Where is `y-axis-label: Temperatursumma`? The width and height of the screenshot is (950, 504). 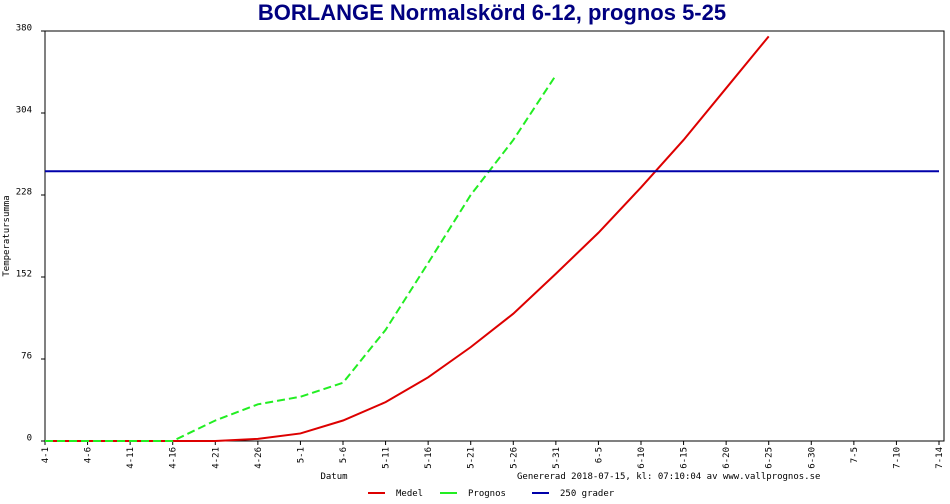 y-axis-label: Temperatursumma is located at coordinates (7, 235).